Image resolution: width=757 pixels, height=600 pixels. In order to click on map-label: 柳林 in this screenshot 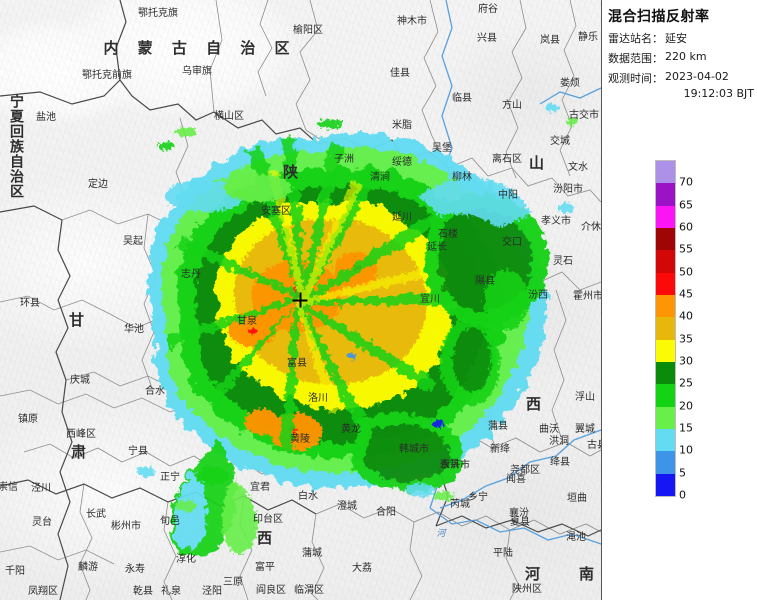, I will do `click(462, 177)`.